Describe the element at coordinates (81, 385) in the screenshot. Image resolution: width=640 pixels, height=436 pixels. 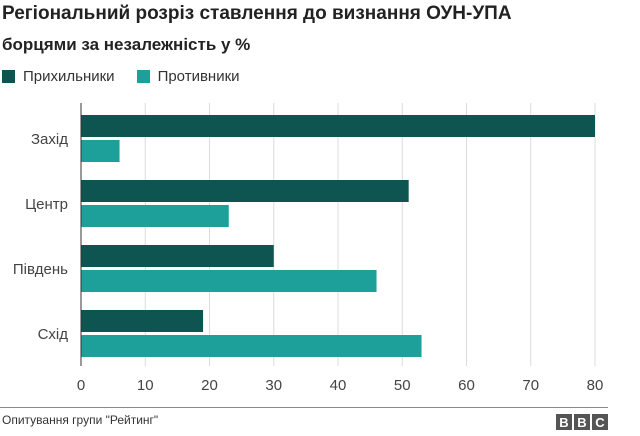
I see `x-tick-label-0: 0` at that location.